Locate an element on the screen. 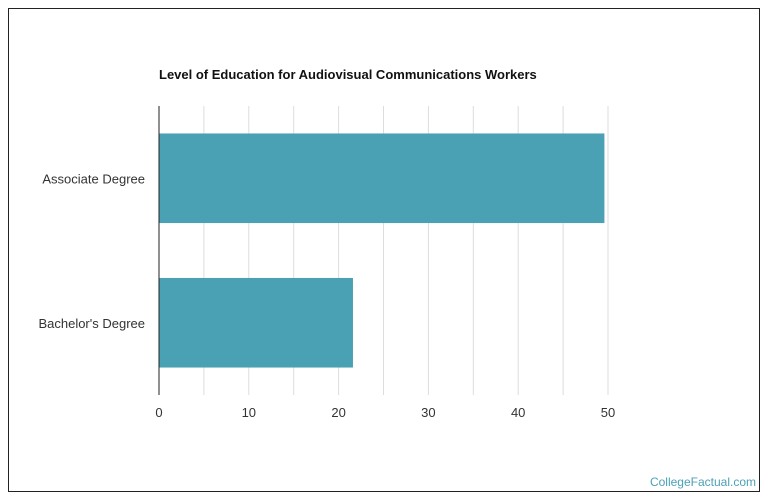  x-tick-label: 50 is located at coordinates (608, 412).